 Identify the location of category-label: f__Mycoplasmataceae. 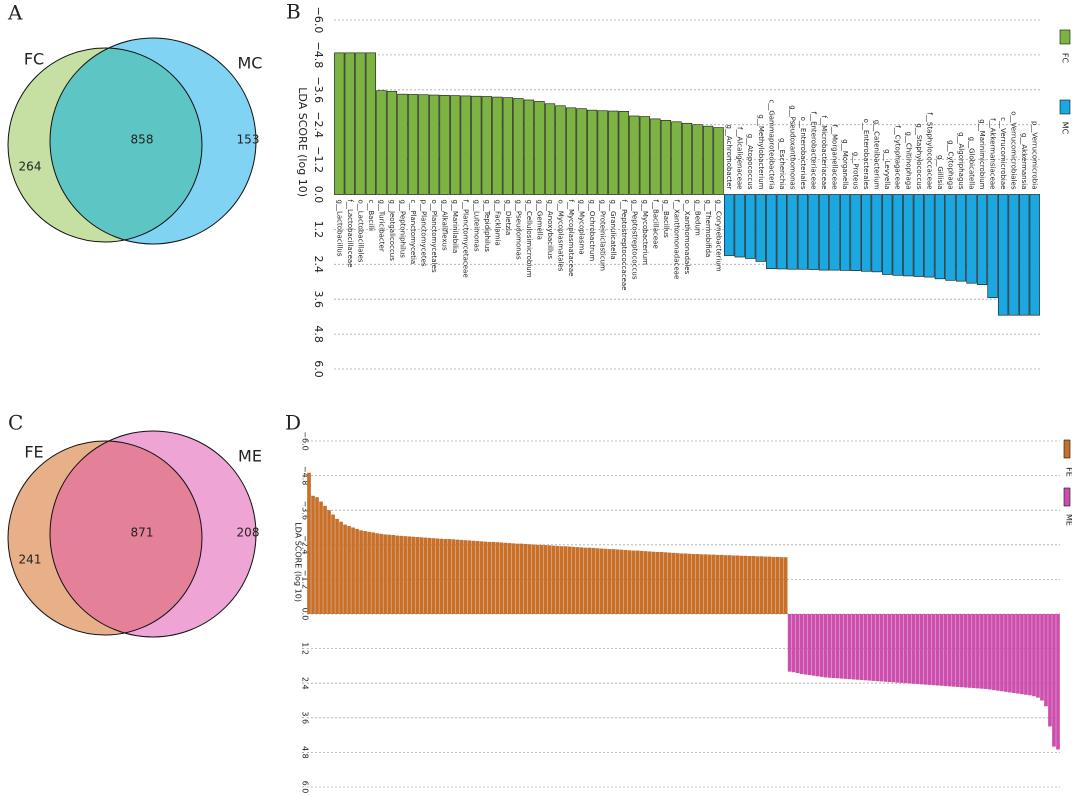
(571, 238).